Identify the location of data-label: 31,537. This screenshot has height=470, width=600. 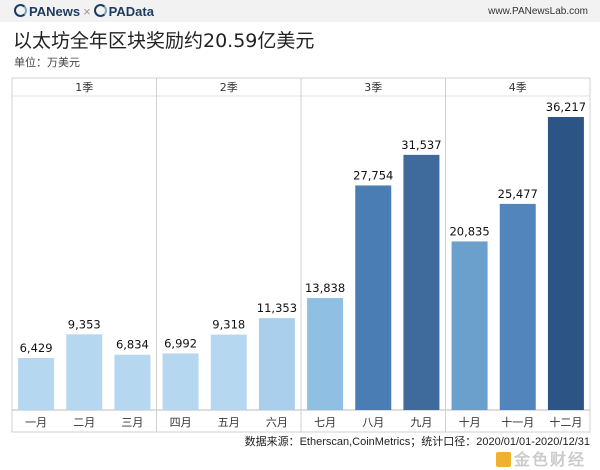
(421, 145).